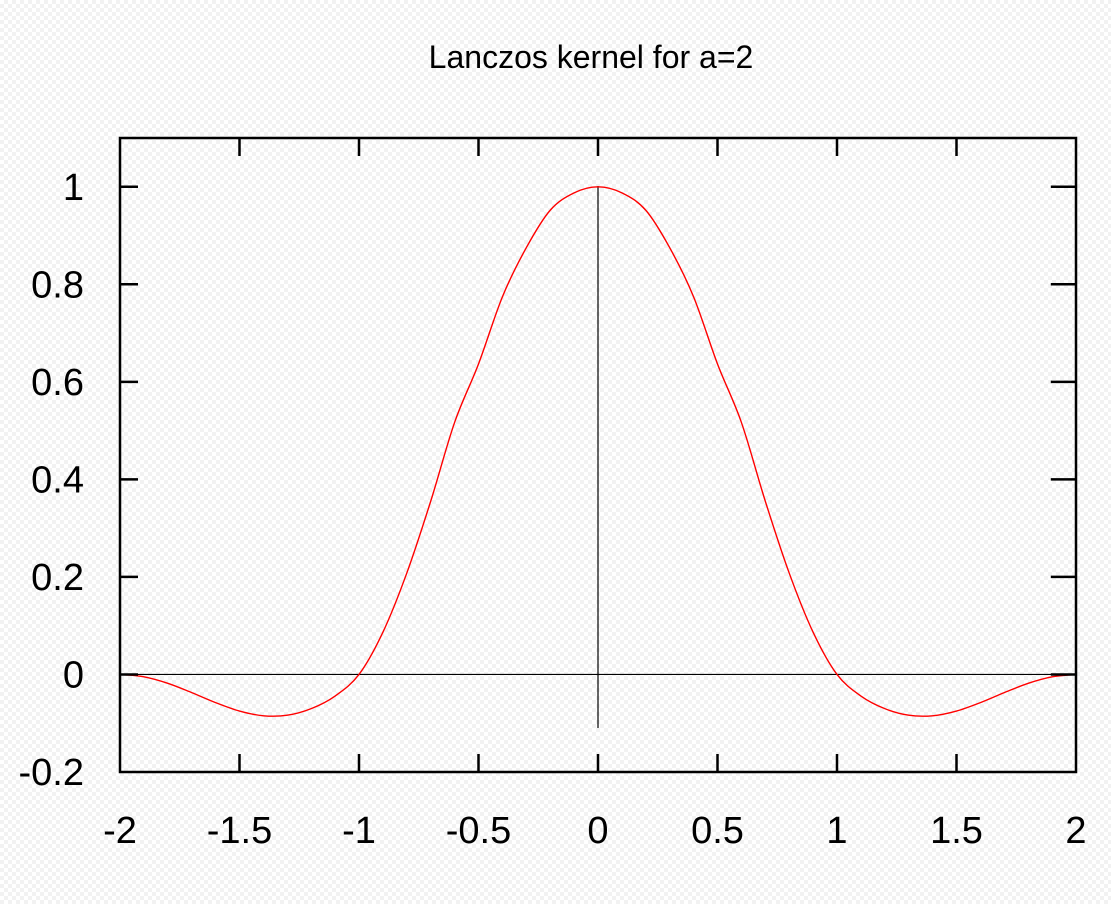 The height and width of the screenshot is (904, 1111). What do you see at coordinates (57, 480) in the screenshot?
I see `y-tick-label: 0.4` at bounding box center [57, 480].